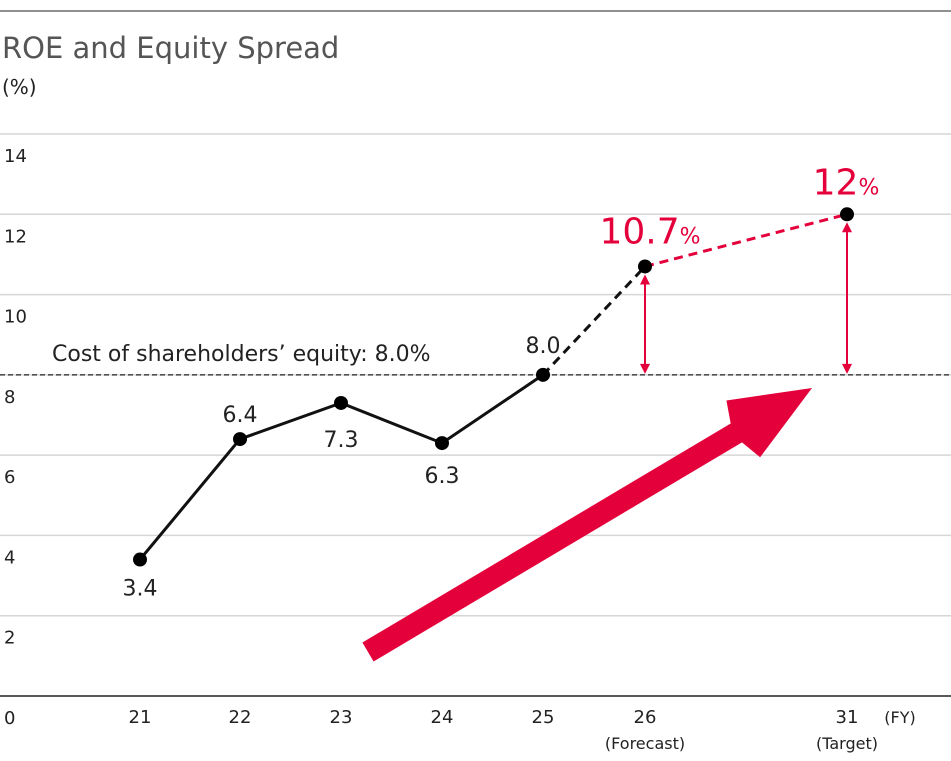  I want to click on chart-title: ROE and Equity Spread, so click(170, 48).